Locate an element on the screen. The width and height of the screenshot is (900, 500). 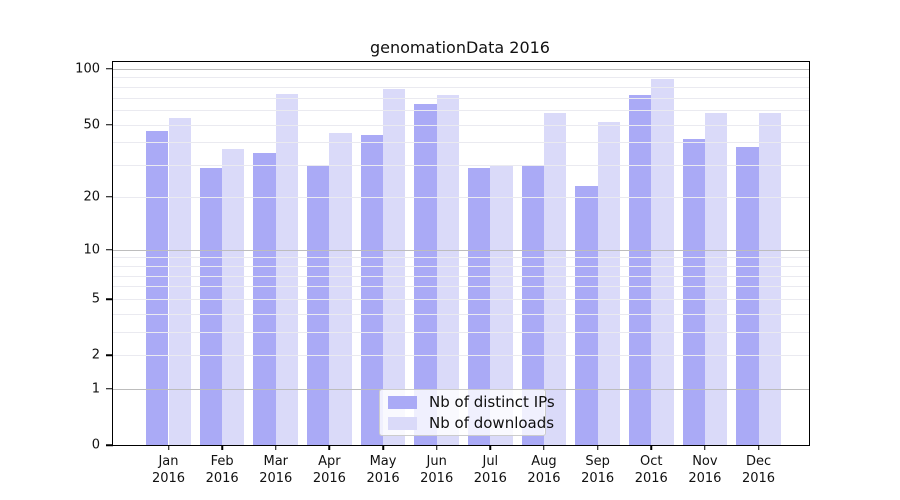
bar-downloads-aug is located at coordinates (555, 278).